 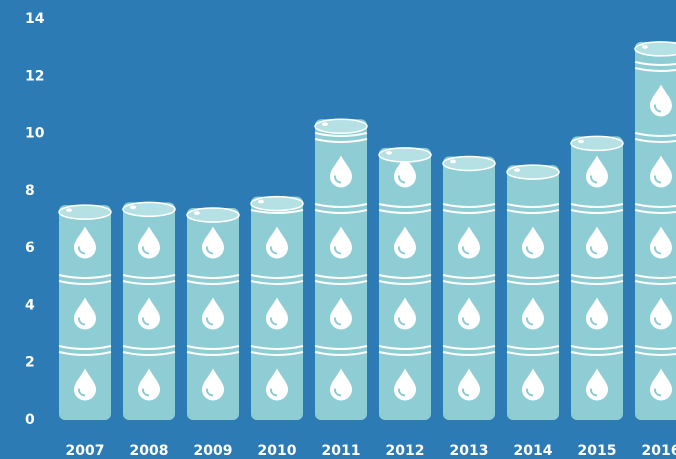 What do you see at coordinates (469, 451) in the screenshot?
I see `x-tick-label: 2013` at bounding box center [469, 451].